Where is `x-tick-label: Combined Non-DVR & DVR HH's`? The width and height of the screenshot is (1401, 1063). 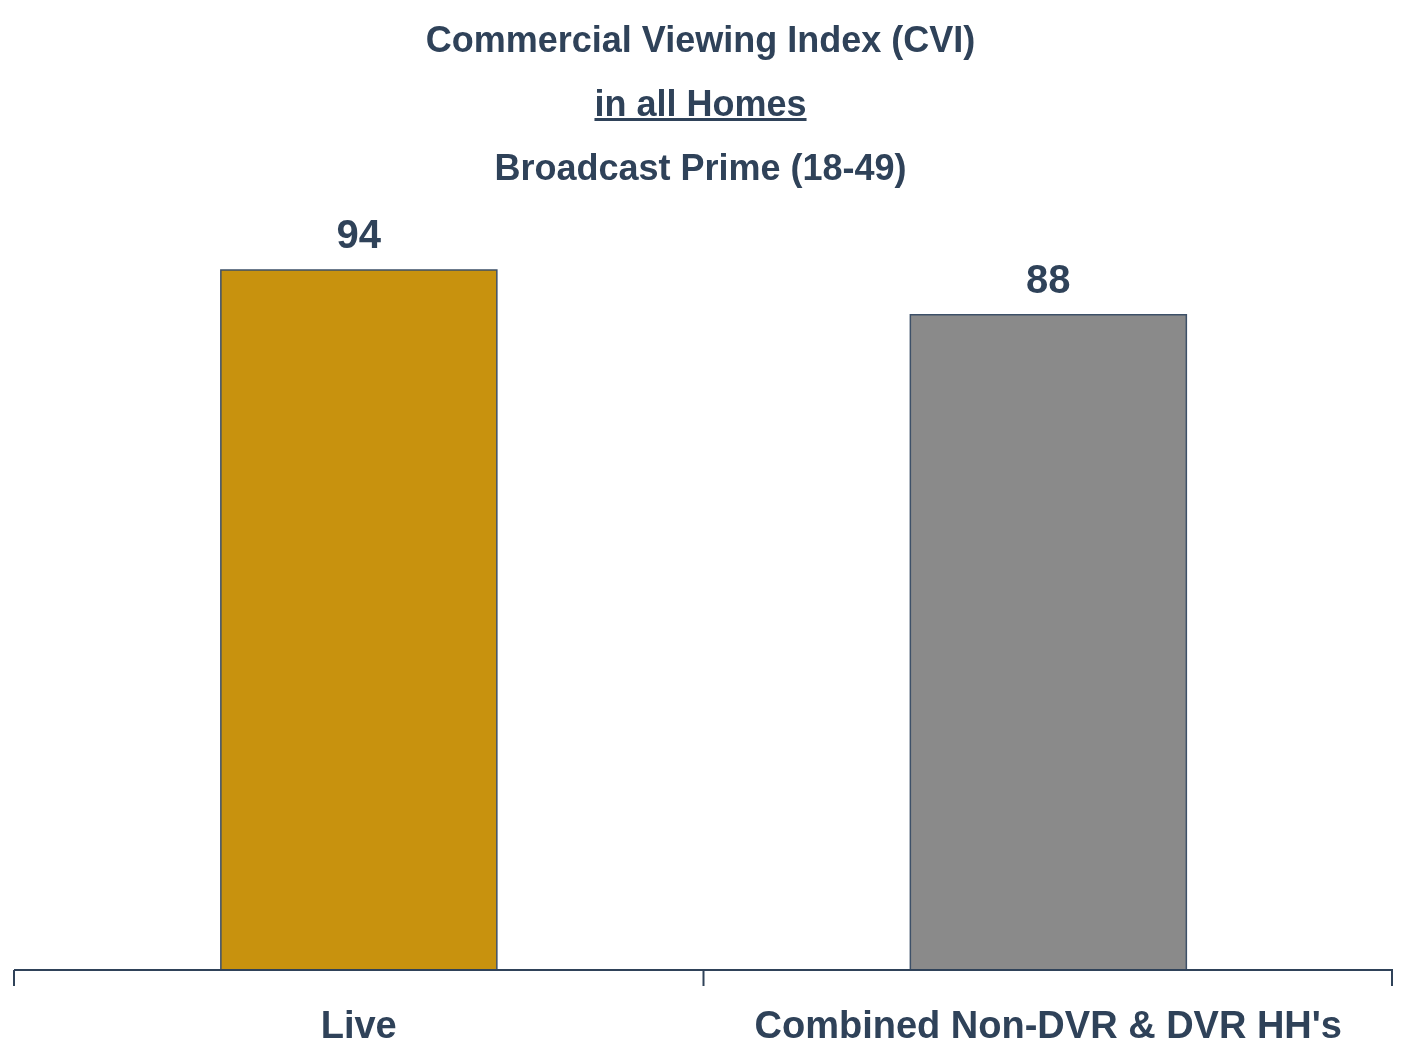 x-tick-label: Combined Non-DVR & DVR HH's is located at coordinates (1048, 1025).